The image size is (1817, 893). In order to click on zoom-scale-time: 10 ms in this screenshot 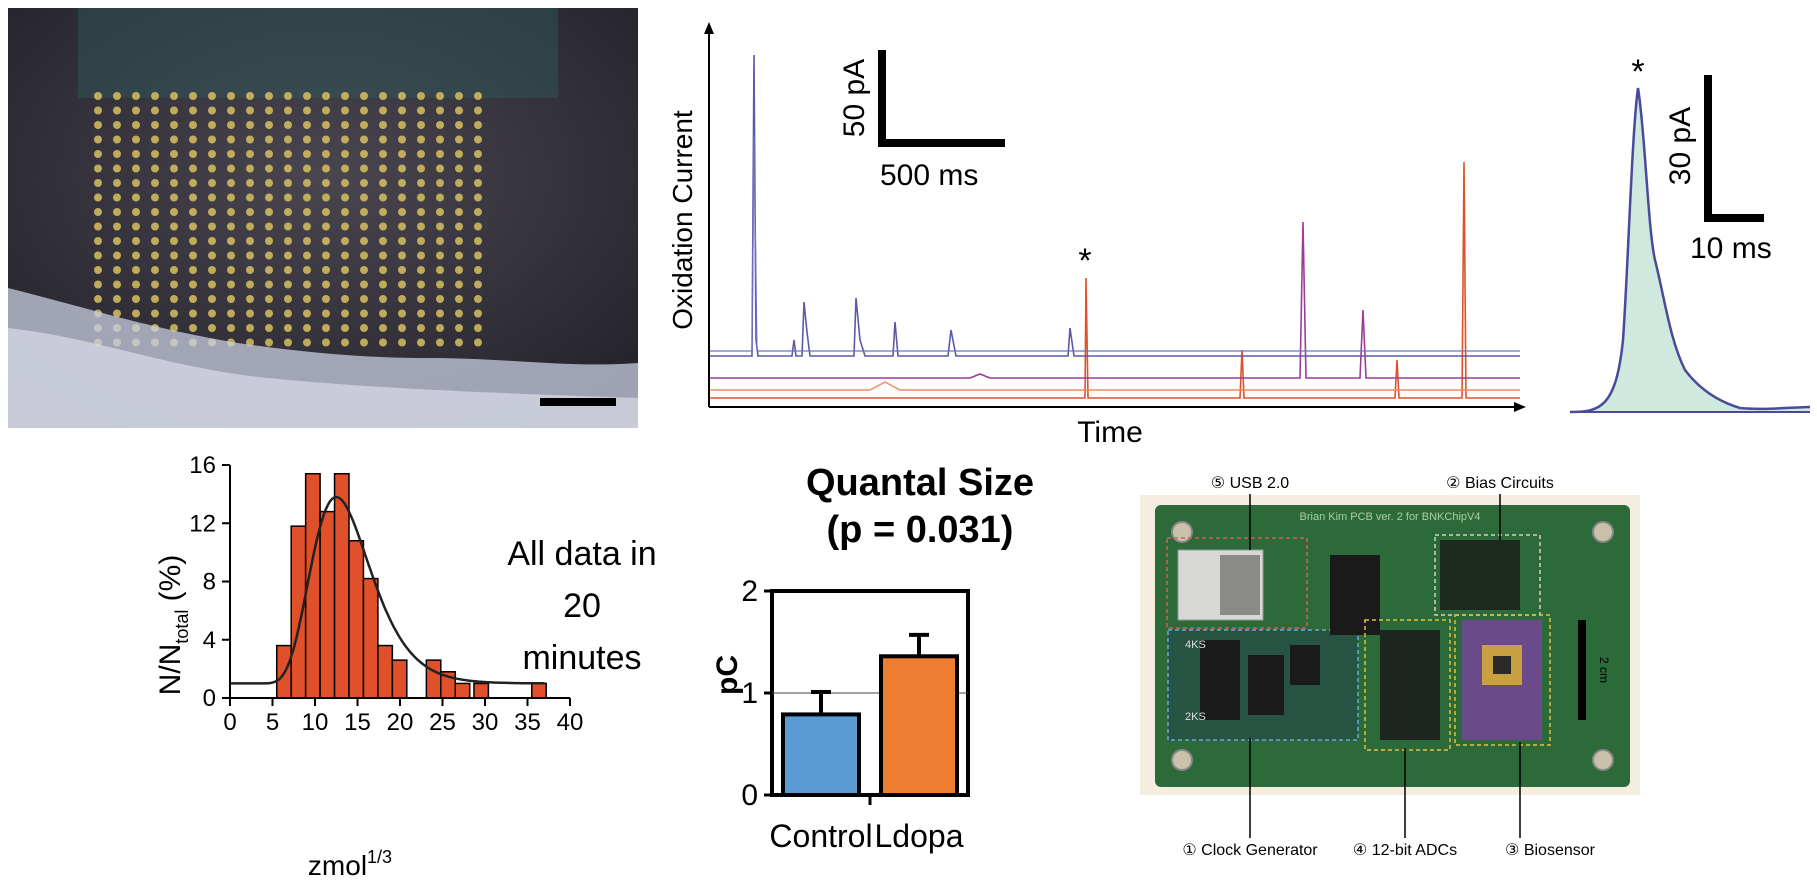, I will do `click(1731, 248)`.